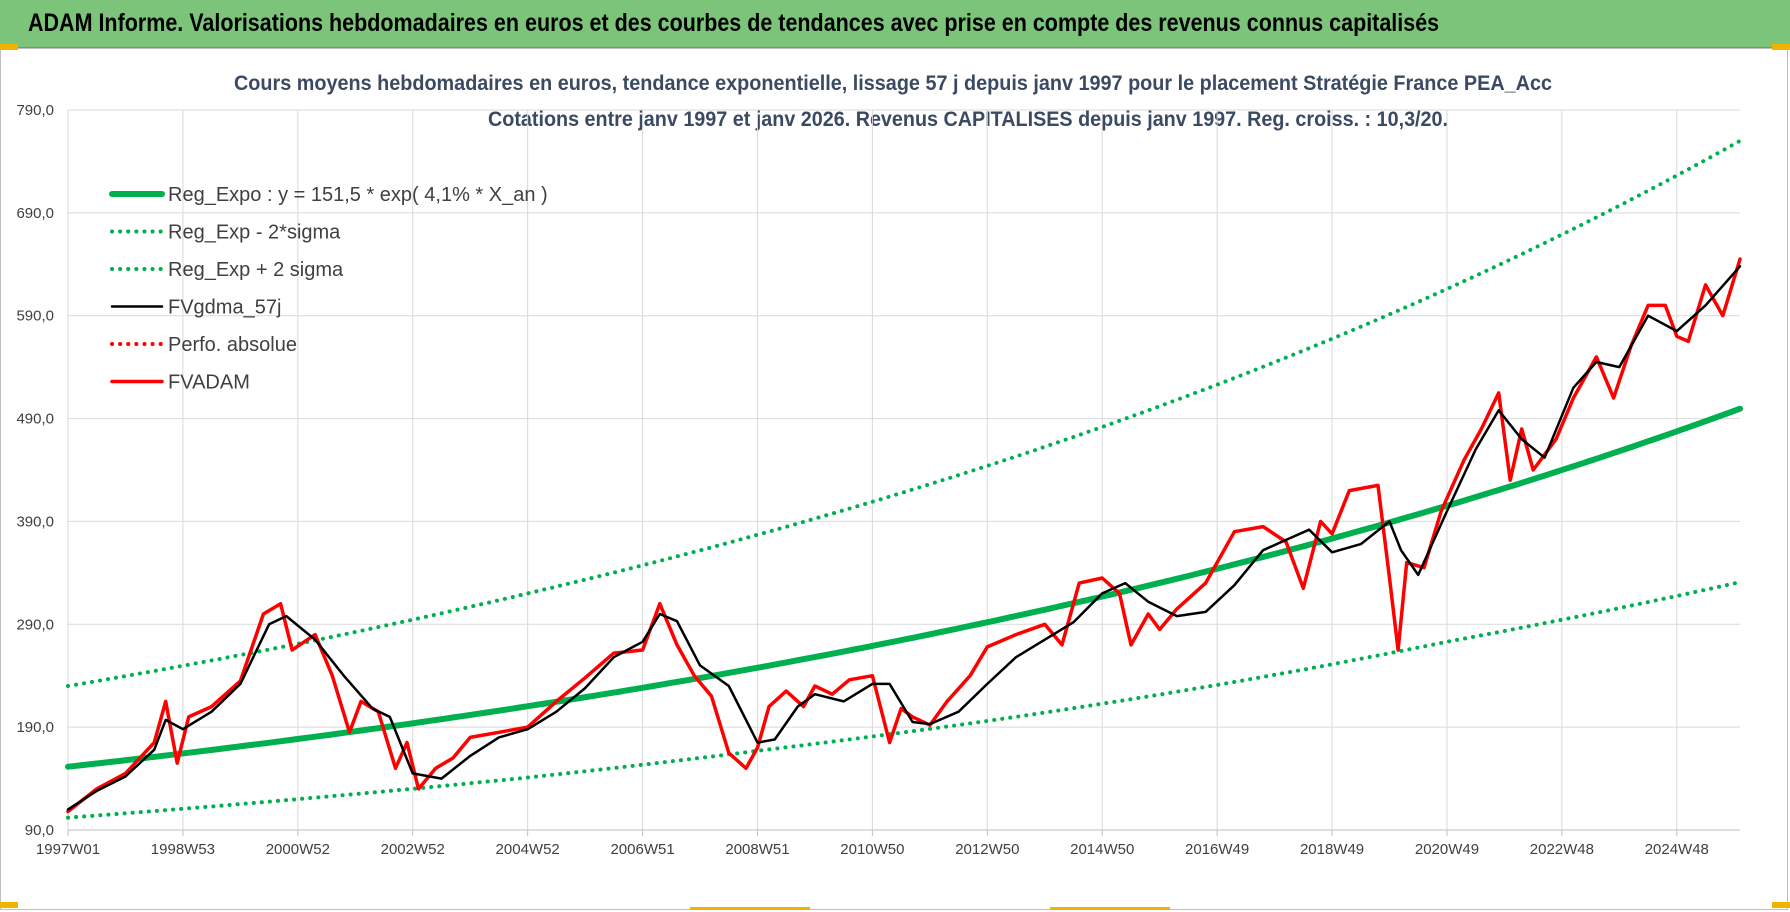 The width and height of the screenshot is (1790, 912). I want to click on y-tick-label: 390,0, so click(35, 521).